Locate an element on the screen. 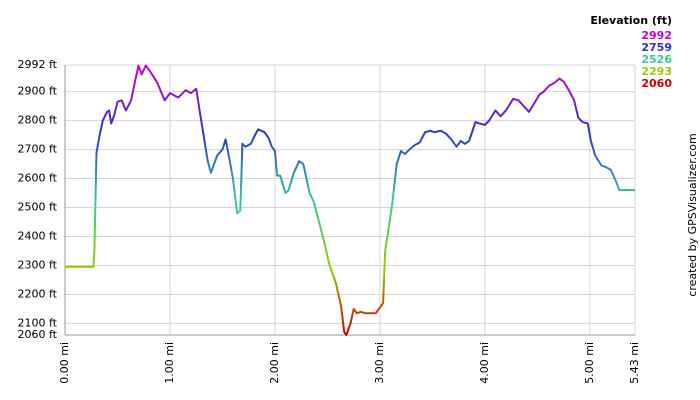 Image resolution: width=700 pixels, height=400 pixels. x-tick-label: 5.00 mi is located at coordinates (589, 363).